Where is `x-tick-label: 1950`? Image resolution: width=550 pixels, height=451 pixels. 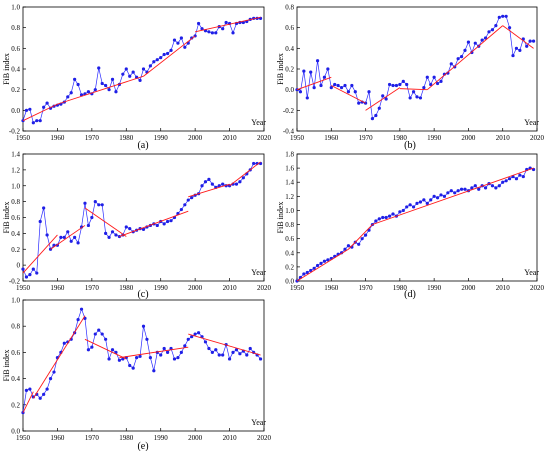 x-tick-label: 1950 is located at coordinates (297, 288).